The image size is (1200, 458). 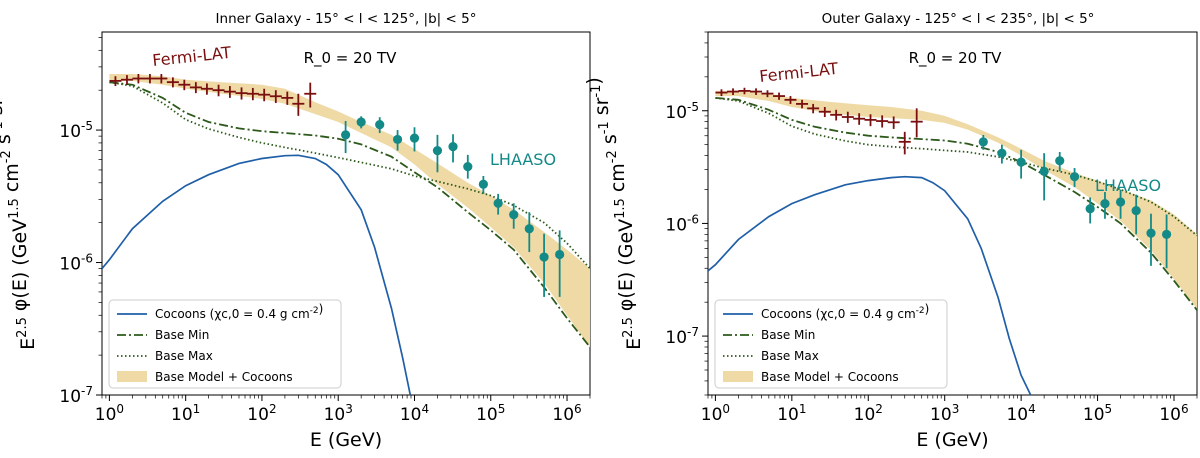 I want to click on x-axis-label: E (GeV), so click(x=346, y=440).